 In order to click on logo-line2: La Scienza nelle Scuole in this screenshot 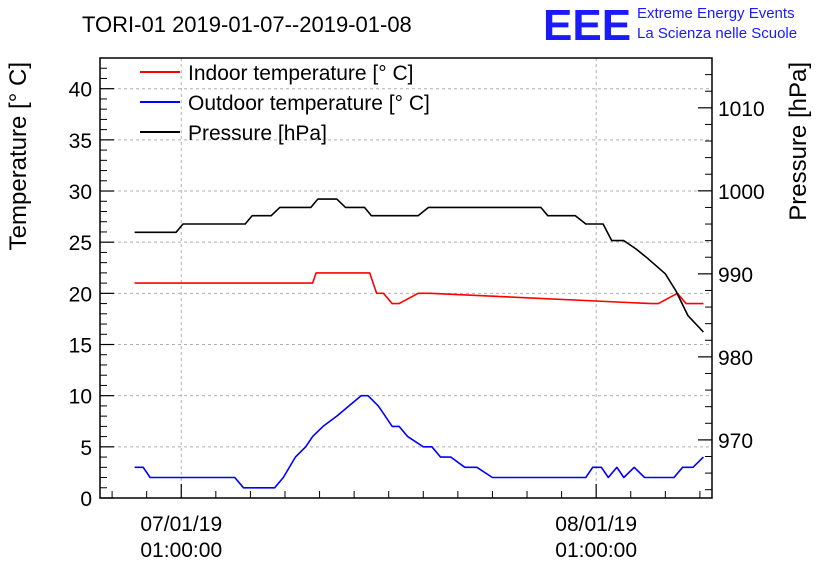, I will do `click(717, 33)`.